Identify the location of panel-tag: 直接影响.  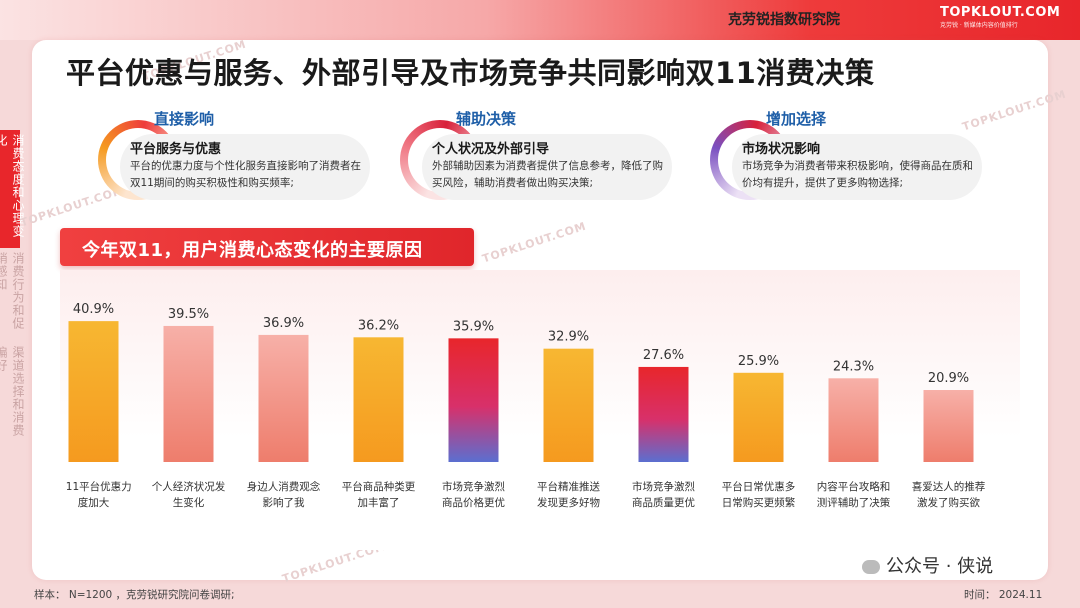
(184, 119).